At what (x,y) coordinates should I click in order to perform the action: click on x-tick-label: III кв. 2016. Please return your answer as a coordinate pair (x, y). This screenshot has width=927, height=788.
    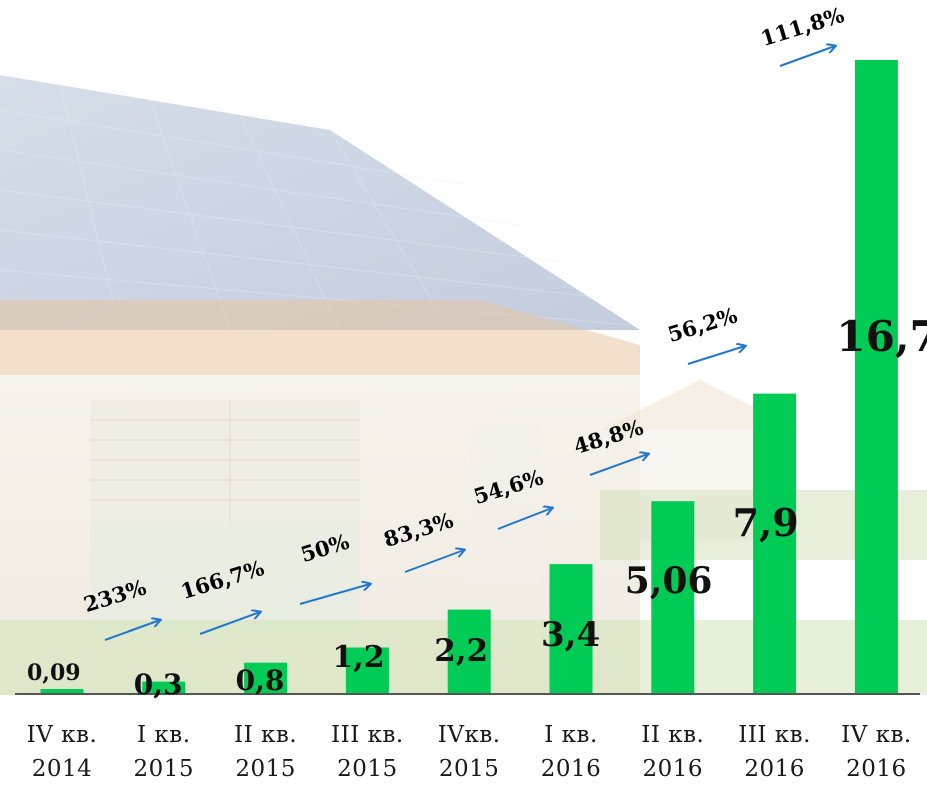
    Looking at the image, I should click on (774, 752).